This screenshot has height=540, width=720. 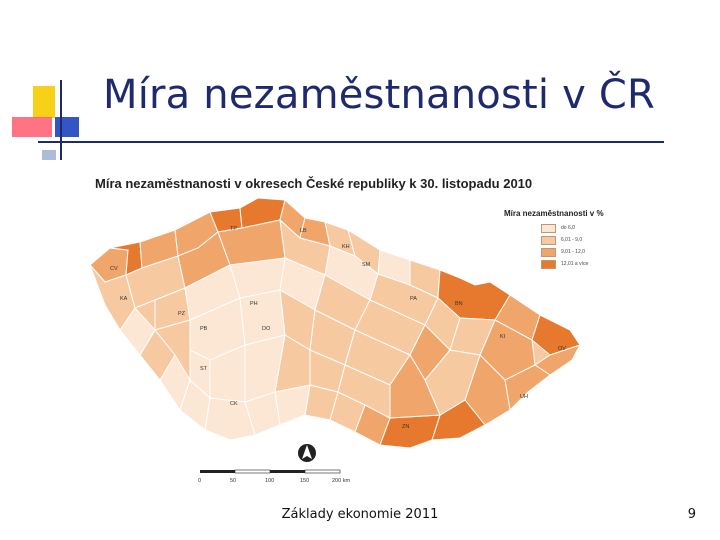 What do you see at coordinates (204, 329) in the screenshot?
I see `district-label: PB` at bounding box center [204, 329].